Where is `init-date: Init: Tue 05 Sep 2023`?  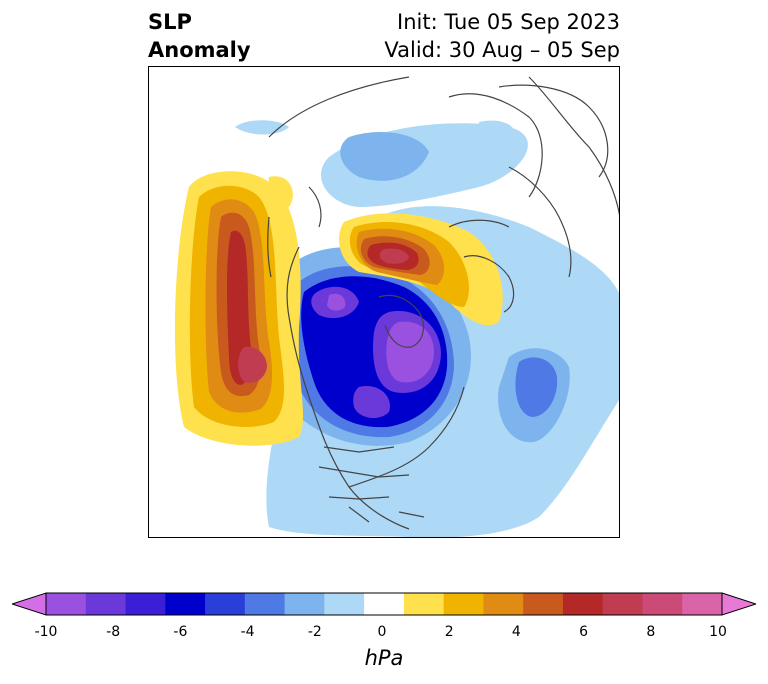 init-date: Init: Tue 05 Sep 2023 is located at coordinates (508, 22).